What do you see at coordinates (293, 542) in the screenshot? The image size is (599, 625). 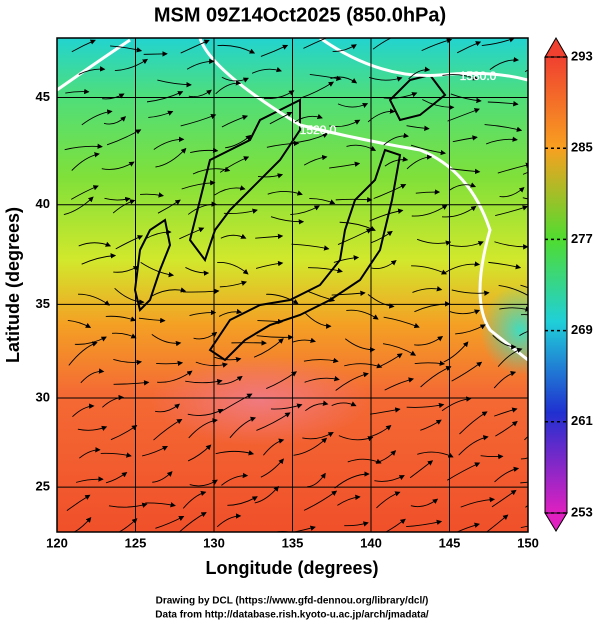 I see `x-tick-label: 135` at bounding box center [293, 542].